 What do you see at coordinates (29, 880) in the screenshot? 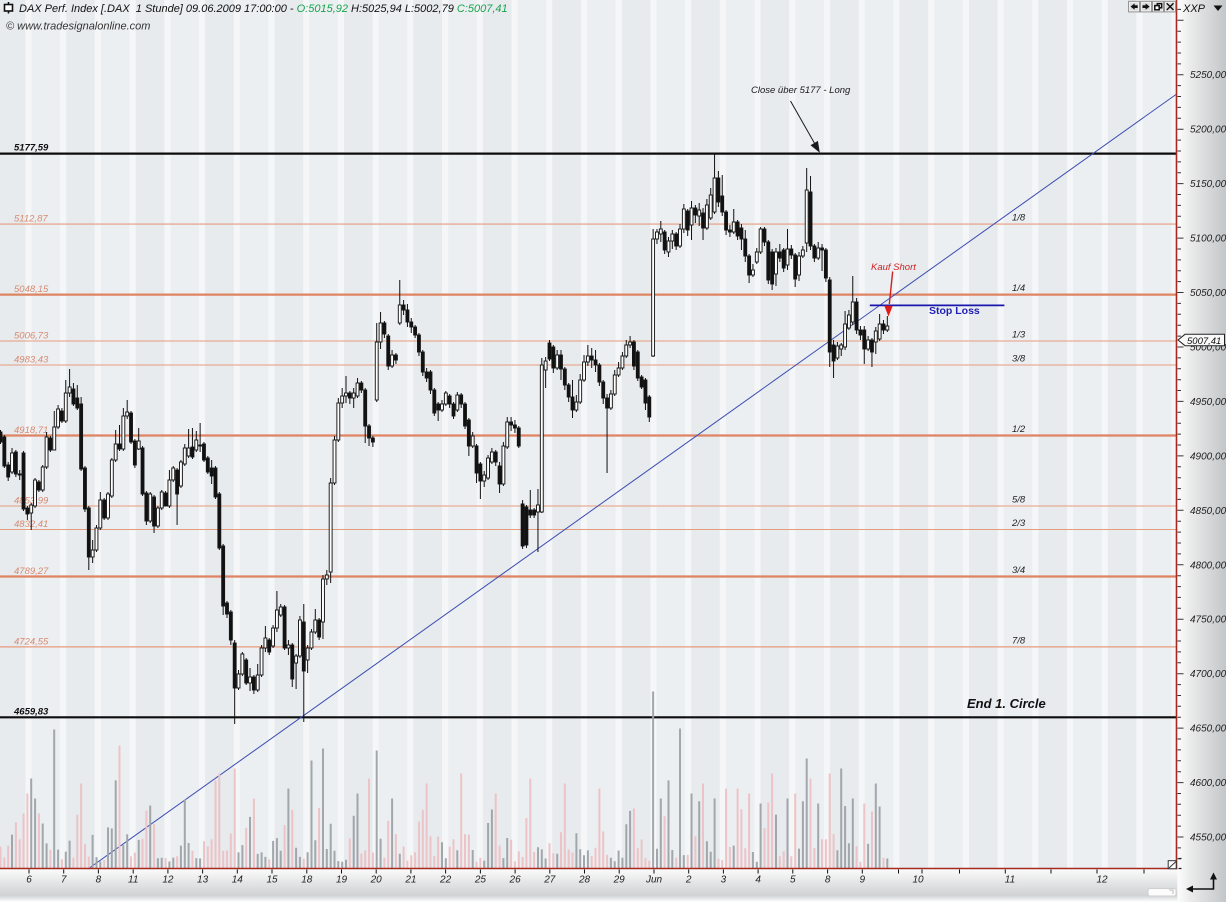
I see `svg-text: 6` at bounding box center [29, 880].